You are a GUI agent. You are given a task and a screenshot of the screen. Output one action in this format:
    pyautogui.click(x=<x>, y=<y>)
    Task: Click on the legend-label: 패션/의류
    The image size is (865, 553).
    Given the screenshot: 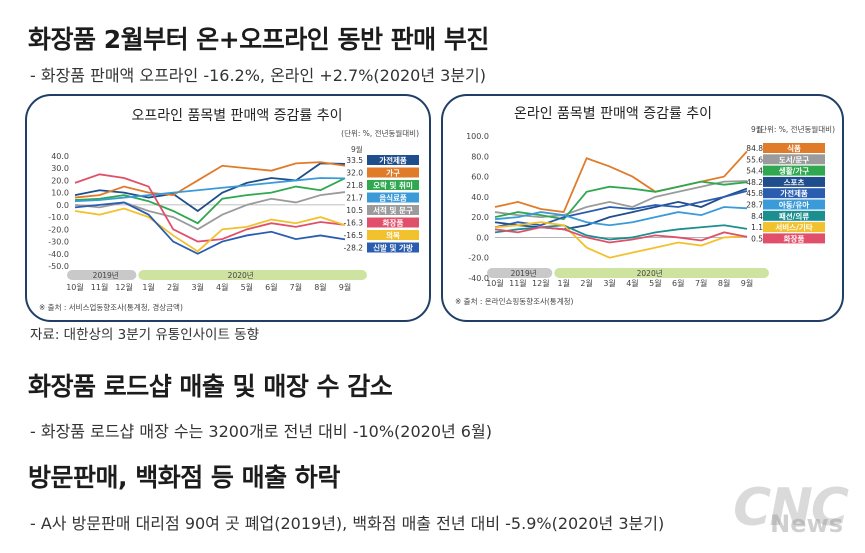 What is the action you would take?
    pyautogui.click(x=794, y=216)
    